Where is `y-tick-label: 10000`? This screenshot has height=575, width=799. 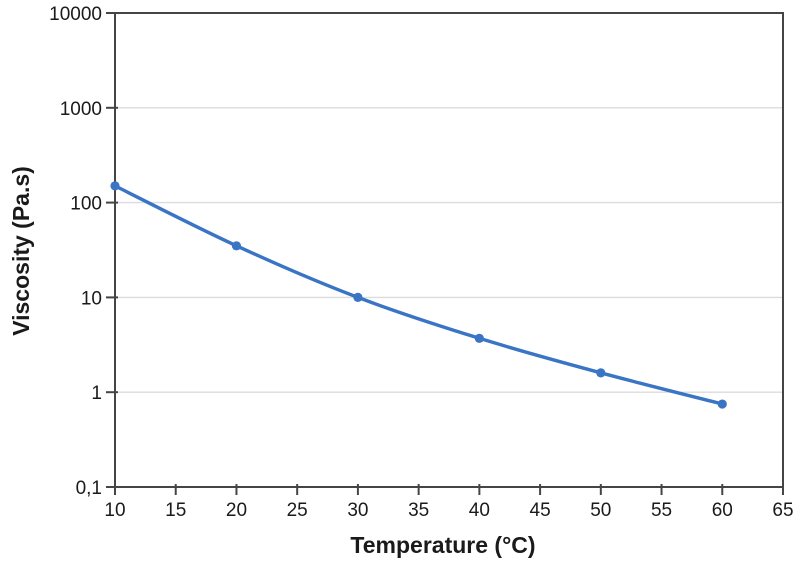
y-tick-label: 10000 is located at coordinates (75, 14).